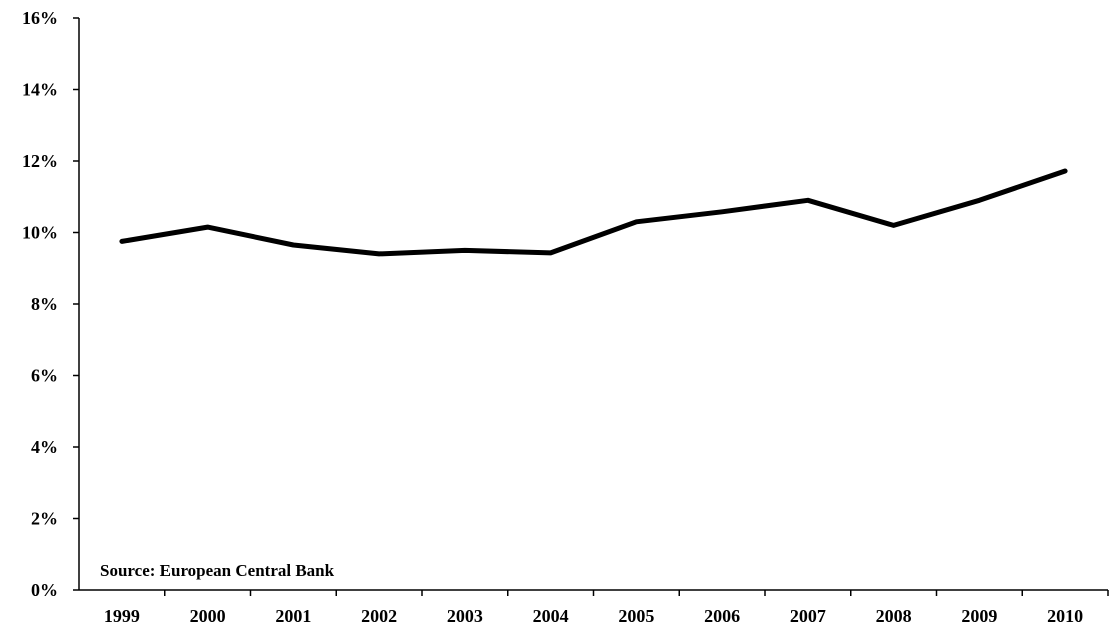  Describe the element at coordinates (40, 161) in the screenshot. I see `y-tick-label: 12%` at that location.